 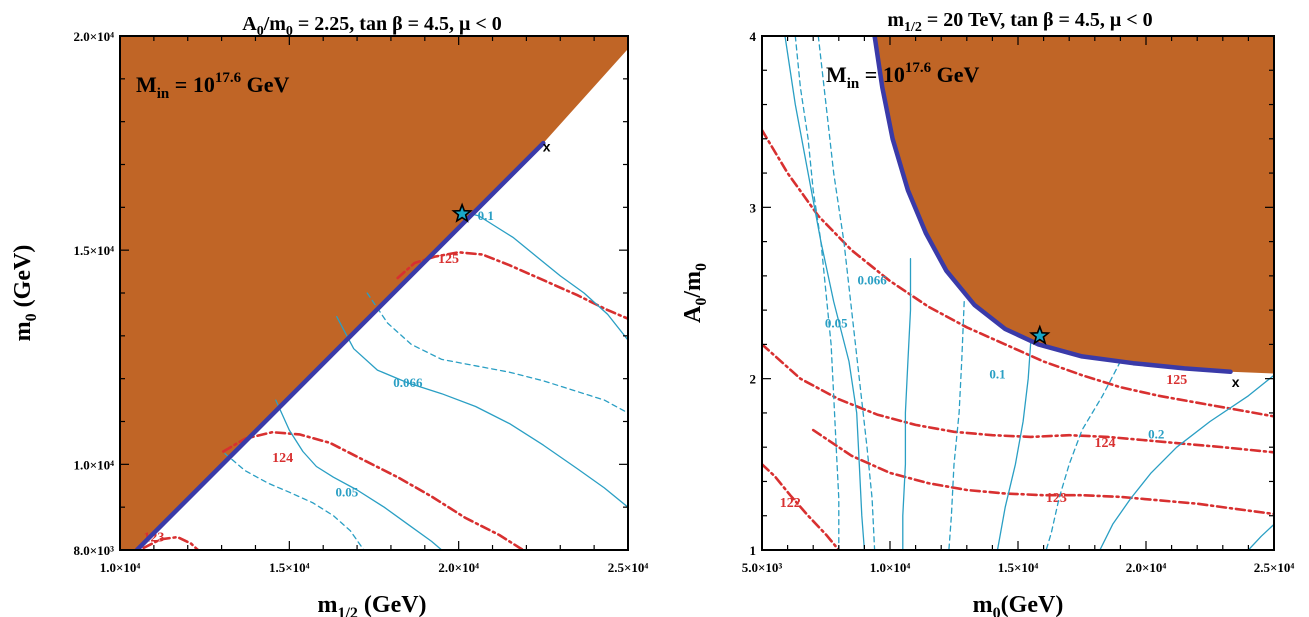 I want to click on left-x-tick-label: 2.5×10⁴, so click(x=628, y=567).